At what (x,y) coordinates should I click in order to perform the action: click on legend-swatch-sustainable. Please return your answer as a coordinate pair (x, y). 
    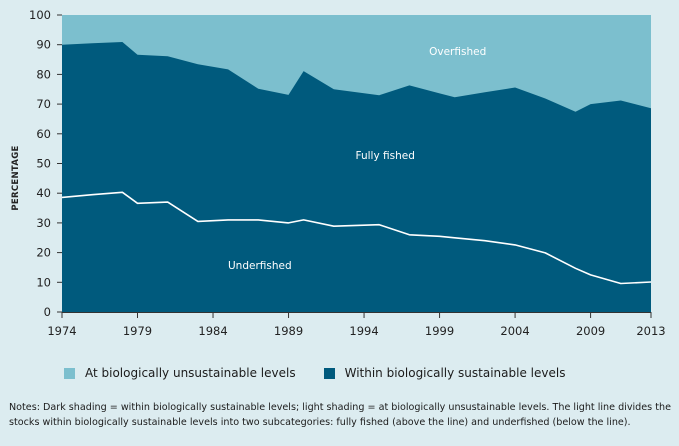
    Looking at the image, I should click on (329, 373).